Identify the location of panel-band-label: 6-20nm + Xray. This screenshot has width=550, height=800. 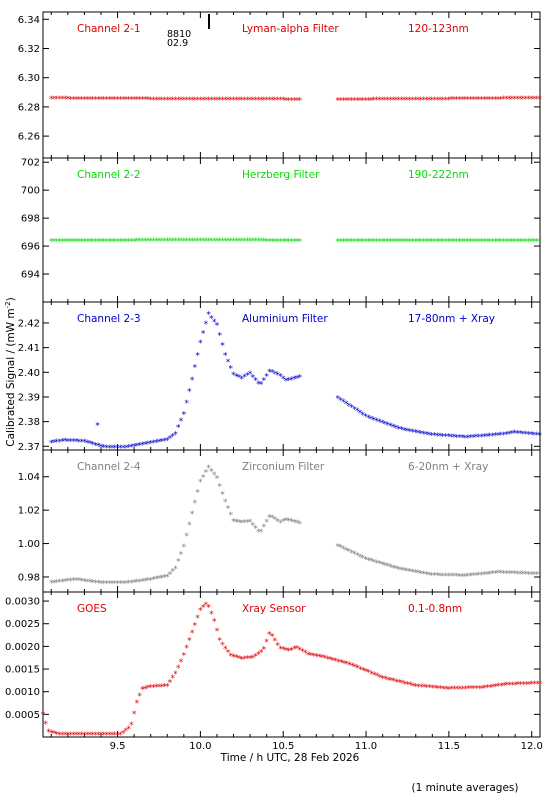
(448, 467).